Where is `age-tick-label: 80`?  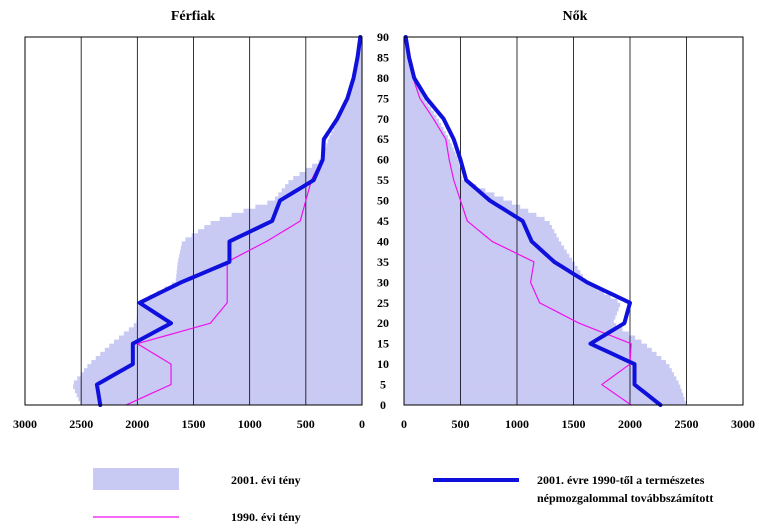 age-tick-label: 80 is located at coordinates (383, 78).